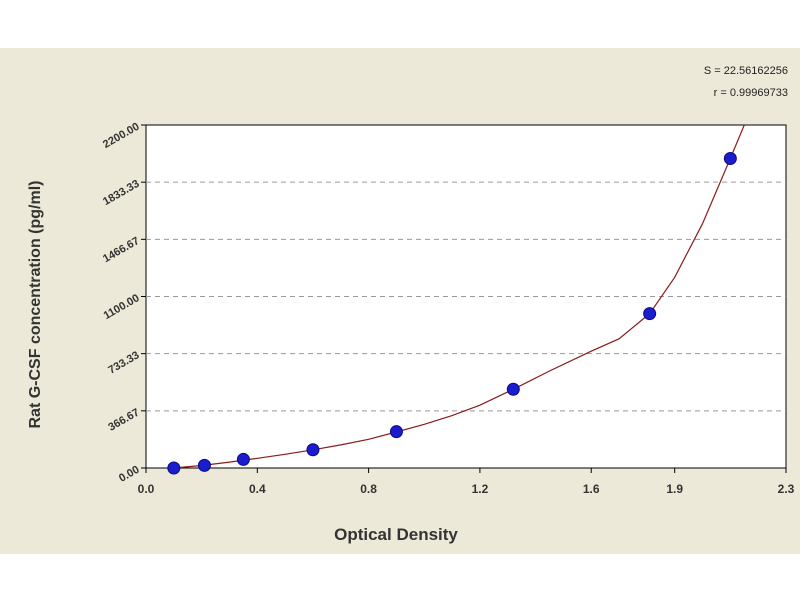  Describe the element at coordinates (121, 136) in the screenshot. I see `y-tick-label-6: 2200.00` at that location.